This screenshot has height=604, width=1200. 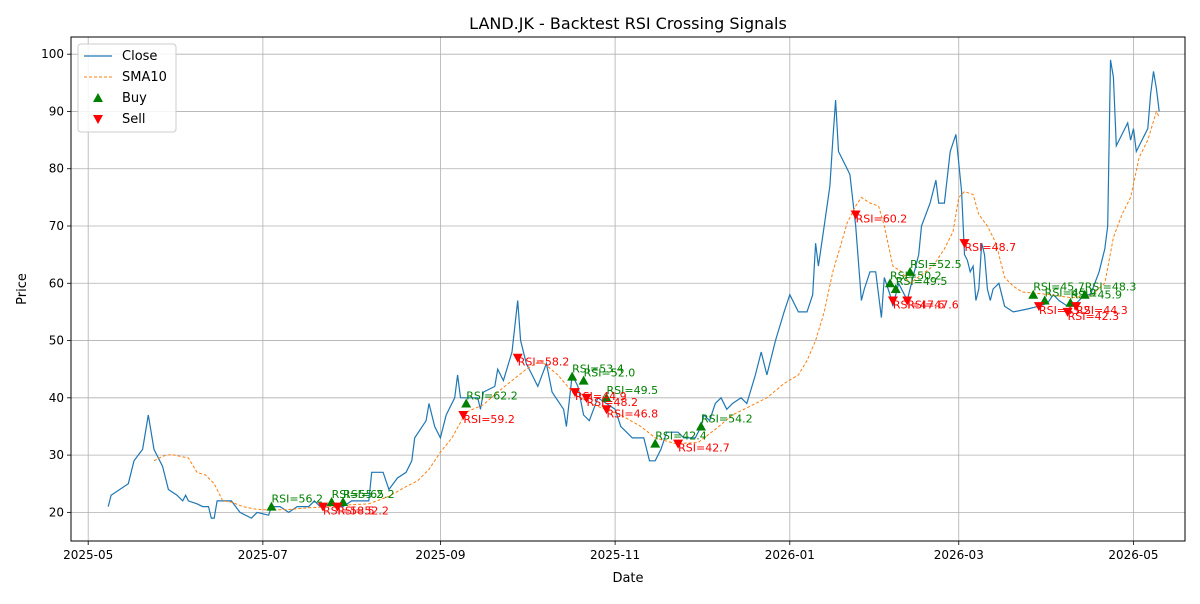 I want to click on y-tick-label: 50, so click(x=56, y=341).